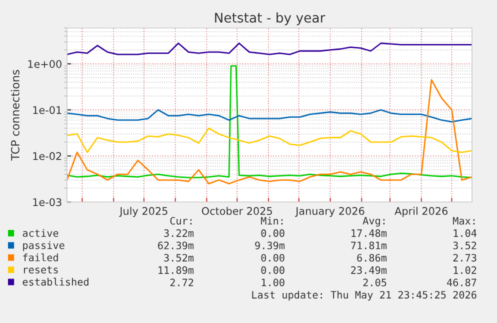  What do you see at coordinates (329, 212) in the screenshot?
I see `x-tick-label: January 2026` at bounding box center [329, 212].